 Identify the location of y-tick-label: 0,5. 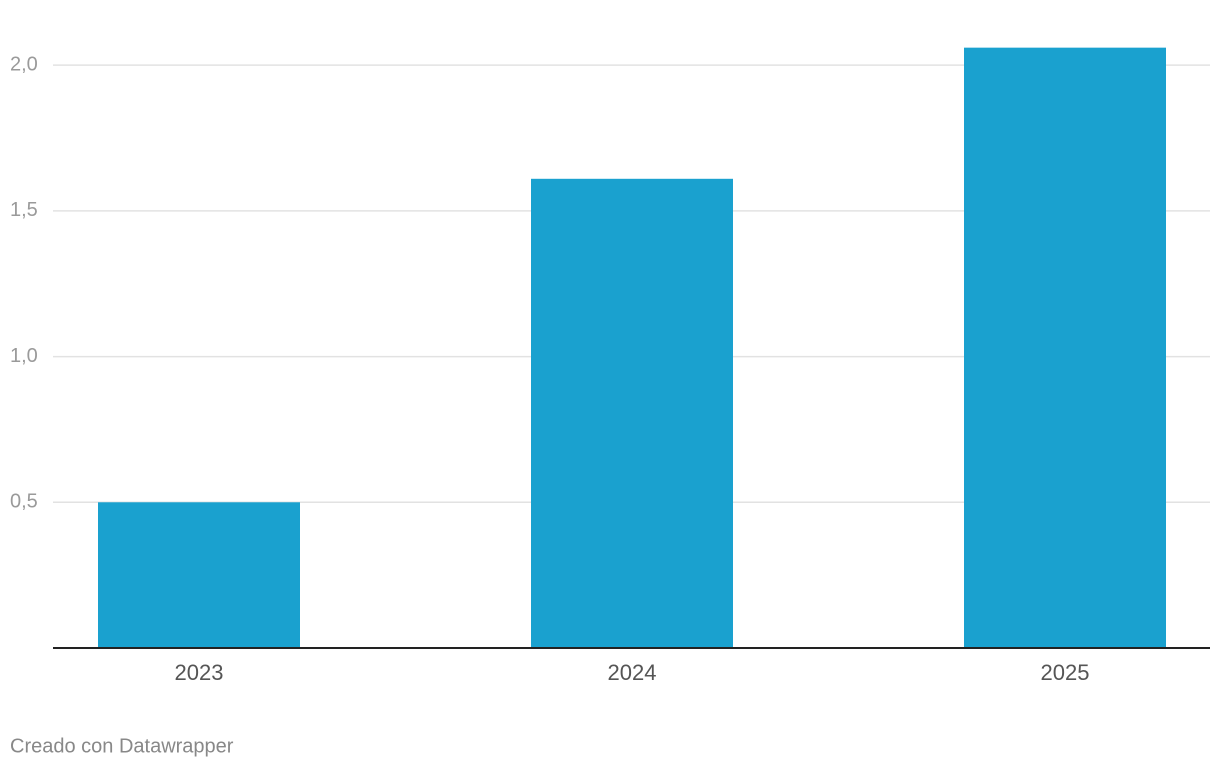
(24, 502).